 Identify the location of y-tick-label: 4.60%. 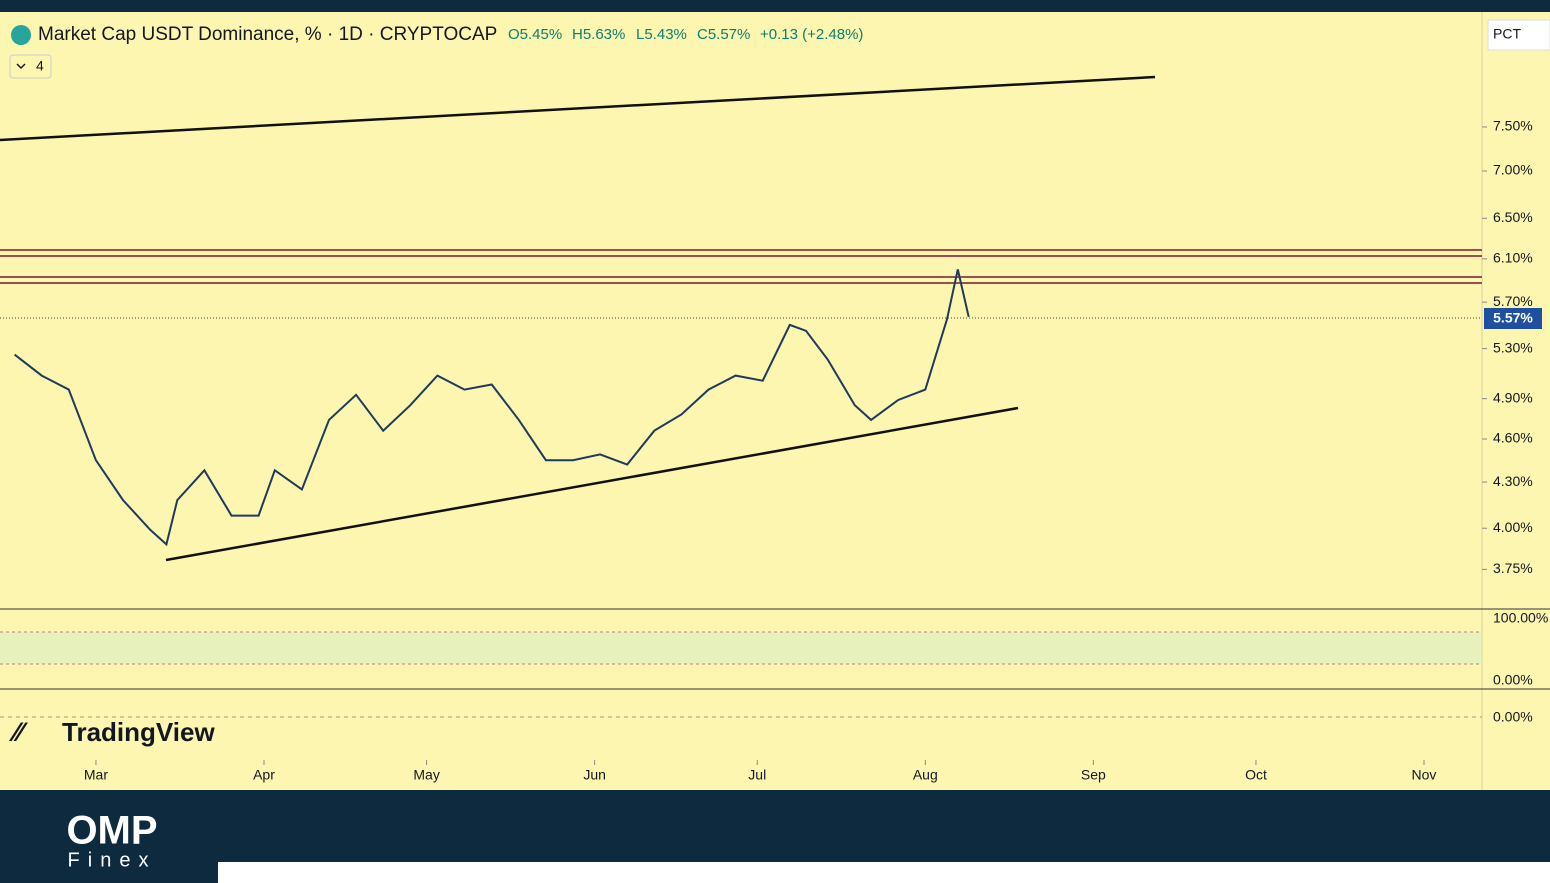
(1513, 438).